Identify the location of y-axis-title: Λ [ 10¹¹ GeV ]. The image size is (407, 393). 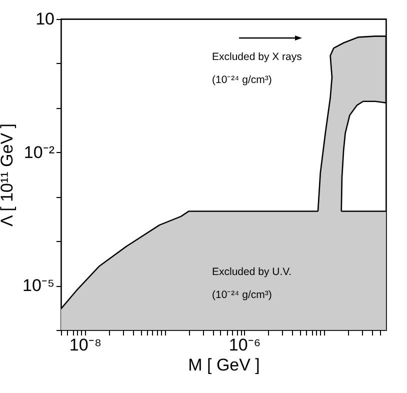
(8, 175).